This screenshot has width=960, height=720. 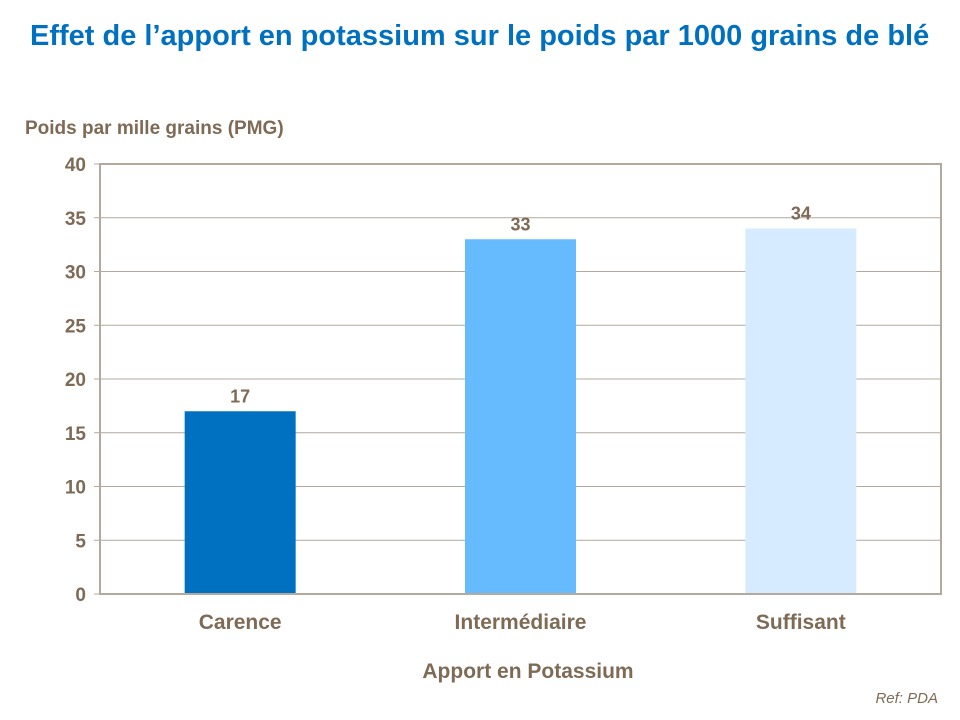 What do you see at coordinates (75, 380) in the screenshot?
I see `y-tick-label: 20` at bounding box center [75, 380].